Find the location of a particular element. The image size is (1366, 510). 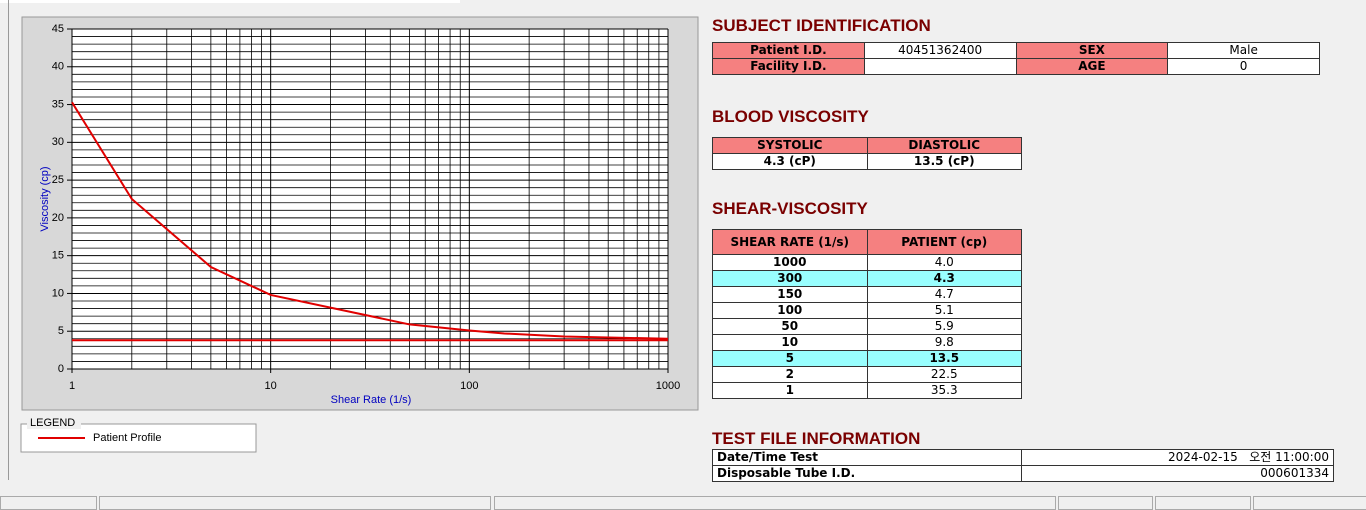

shear-rate: 50 is located at coordinates (790, 326).